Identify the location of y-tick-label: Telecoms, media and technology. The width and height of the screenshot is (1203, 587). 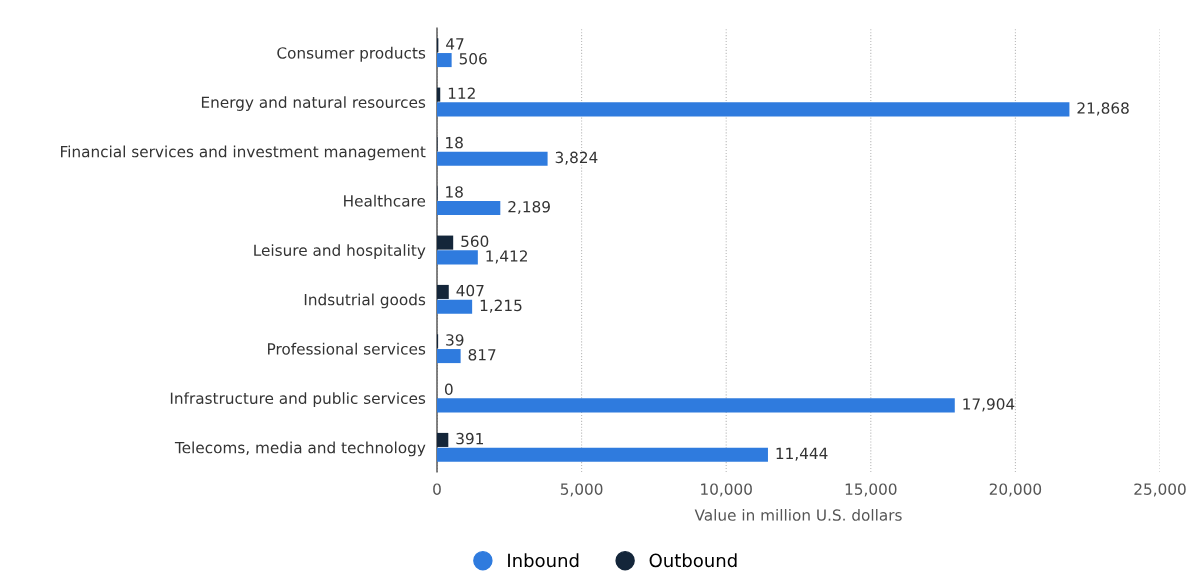
(300, 449).